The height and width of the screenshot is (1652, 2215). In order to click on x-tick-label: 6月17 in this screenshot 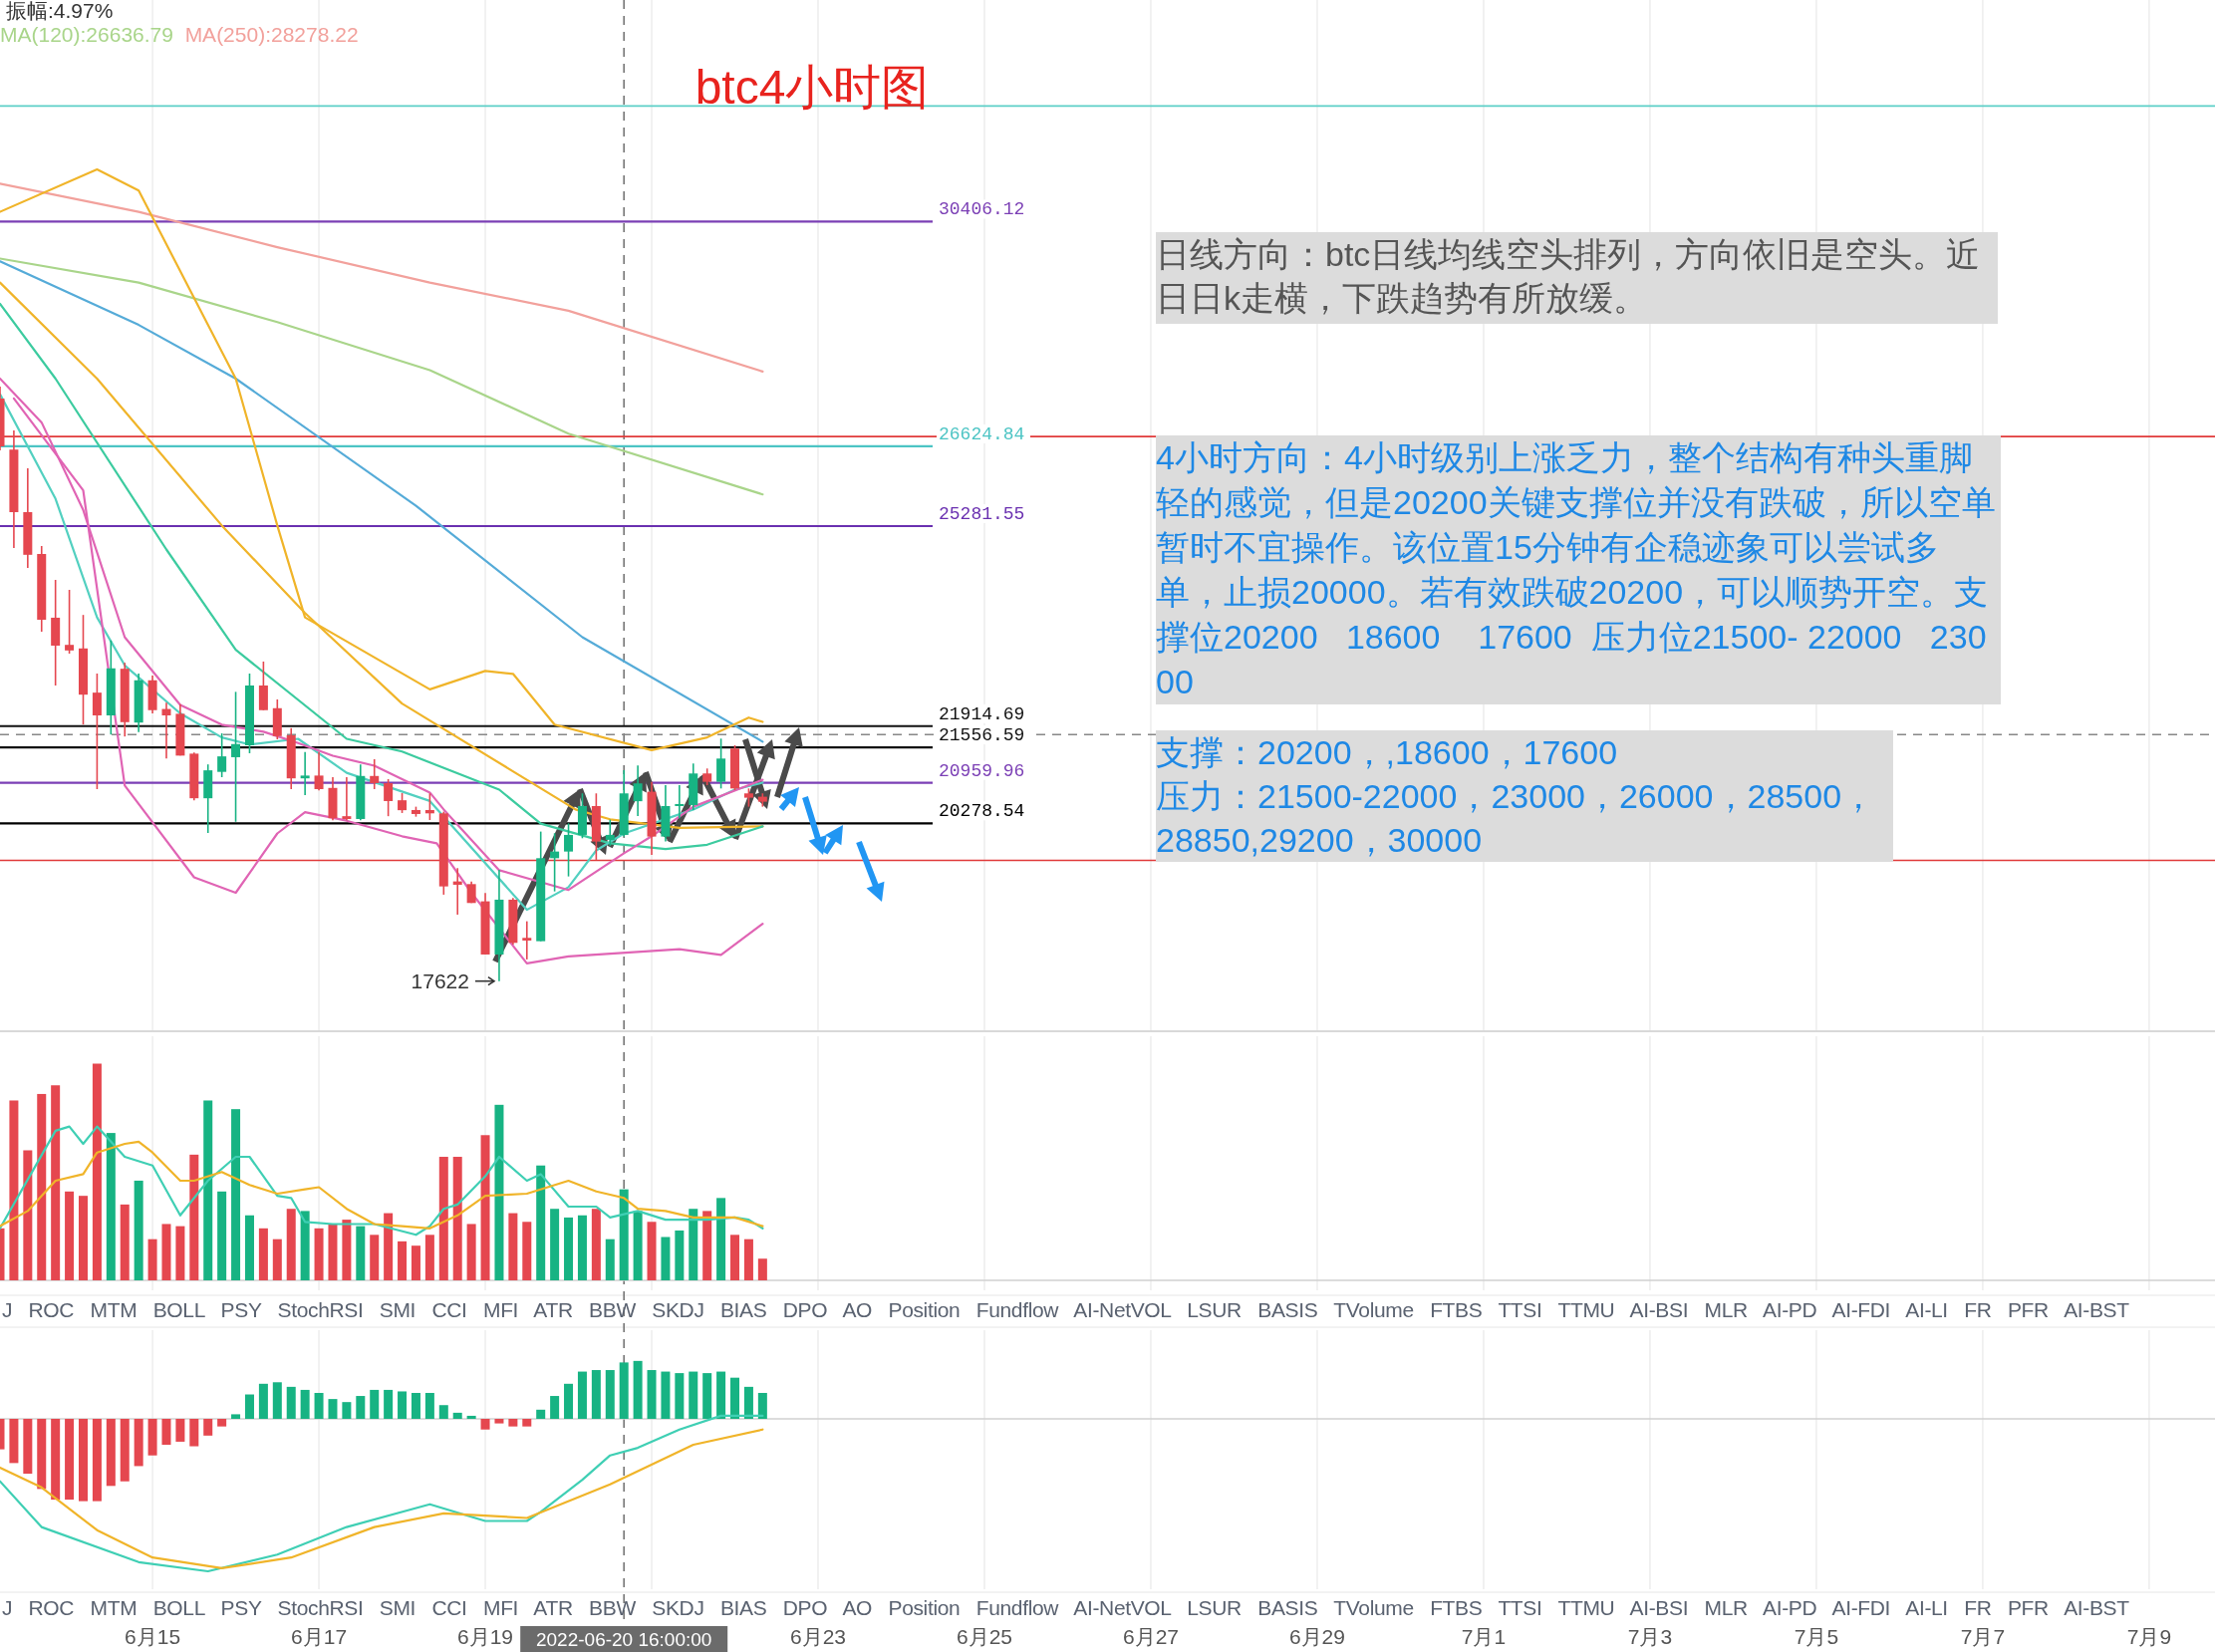, I will do `click(319, 1636)`.